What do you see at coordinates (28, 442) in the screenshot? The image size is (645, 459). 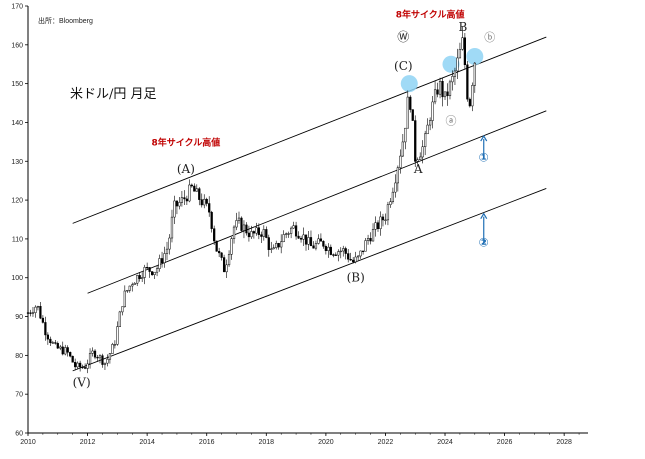 I see `x-tick-label: 2010` at bounding box center [28, 442].